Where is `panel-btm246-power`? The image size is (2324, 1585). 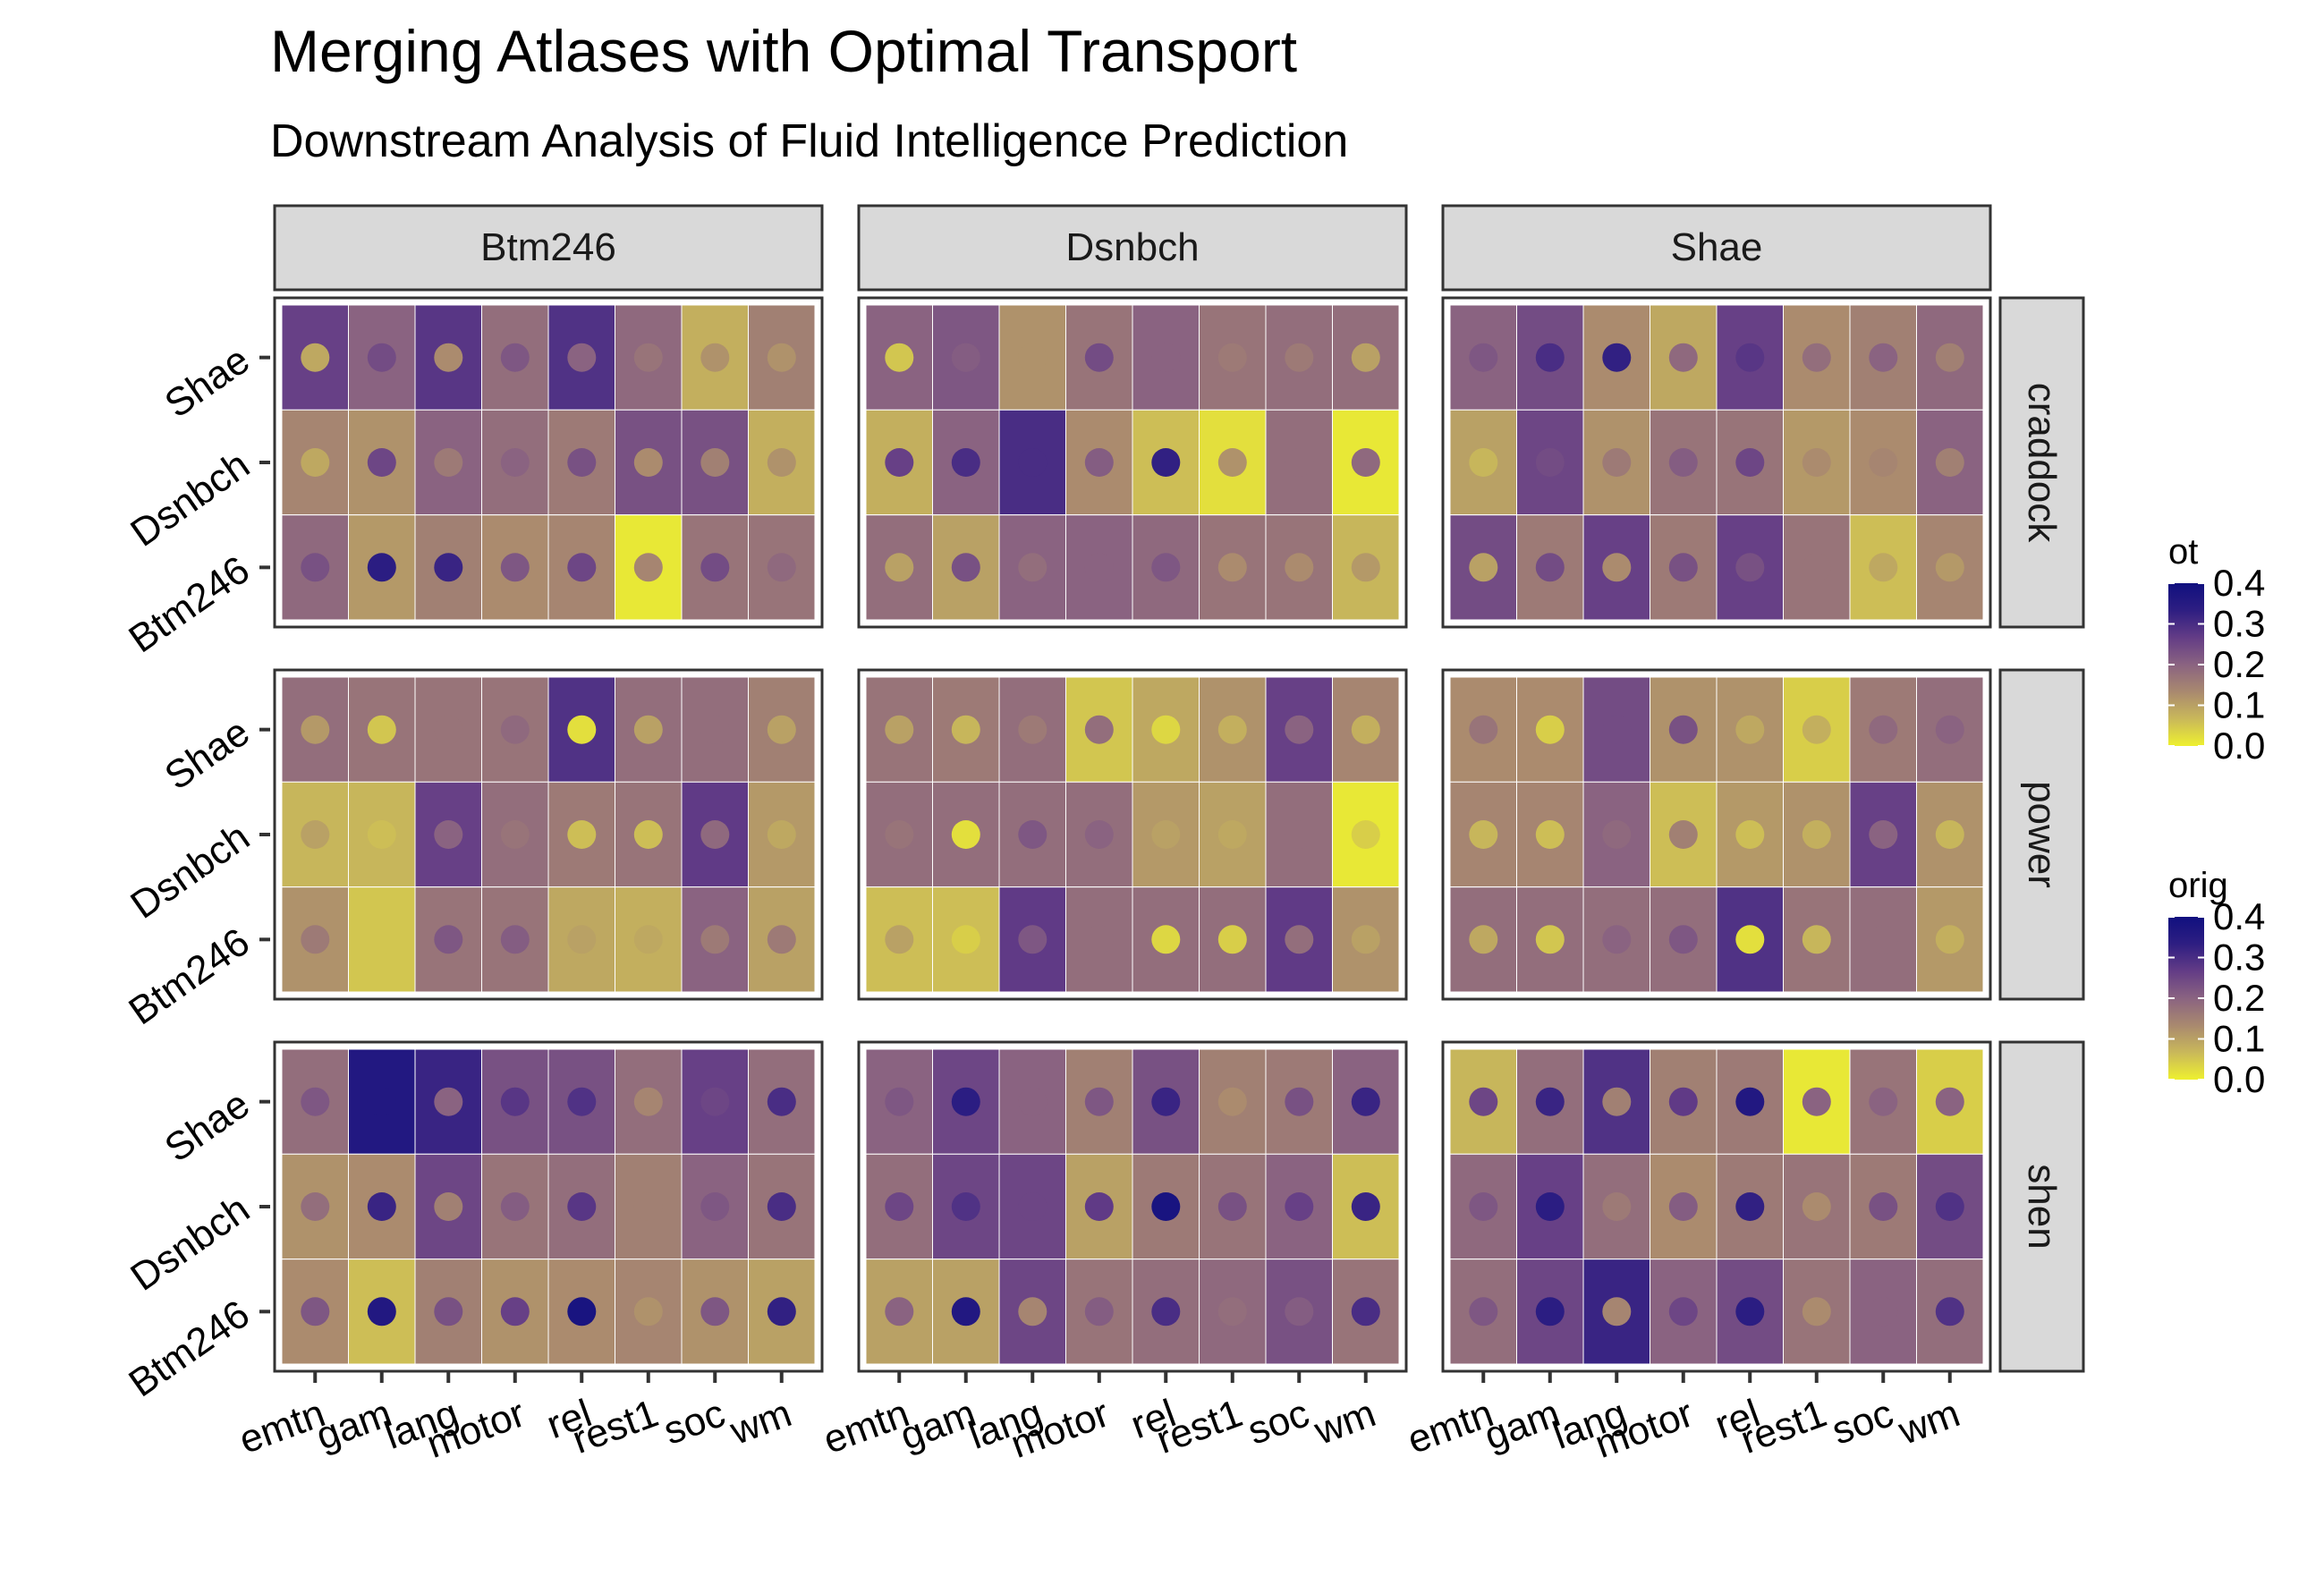
panel-btm246-power is located at coordinates (548, 834).